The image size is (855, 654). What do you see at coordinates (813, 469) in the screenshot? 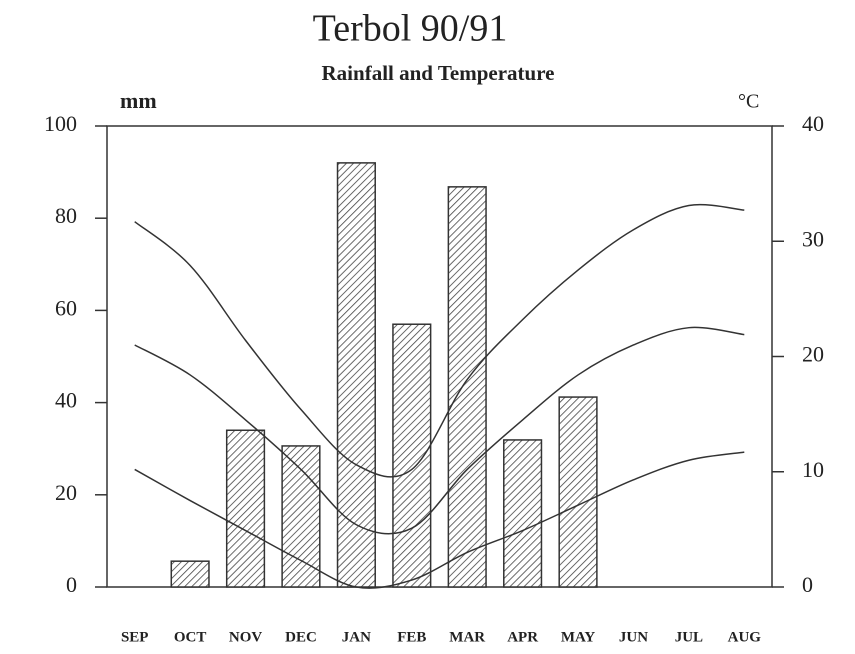
I see `y2-tick-label: 10` at bounding box center [813, 469].